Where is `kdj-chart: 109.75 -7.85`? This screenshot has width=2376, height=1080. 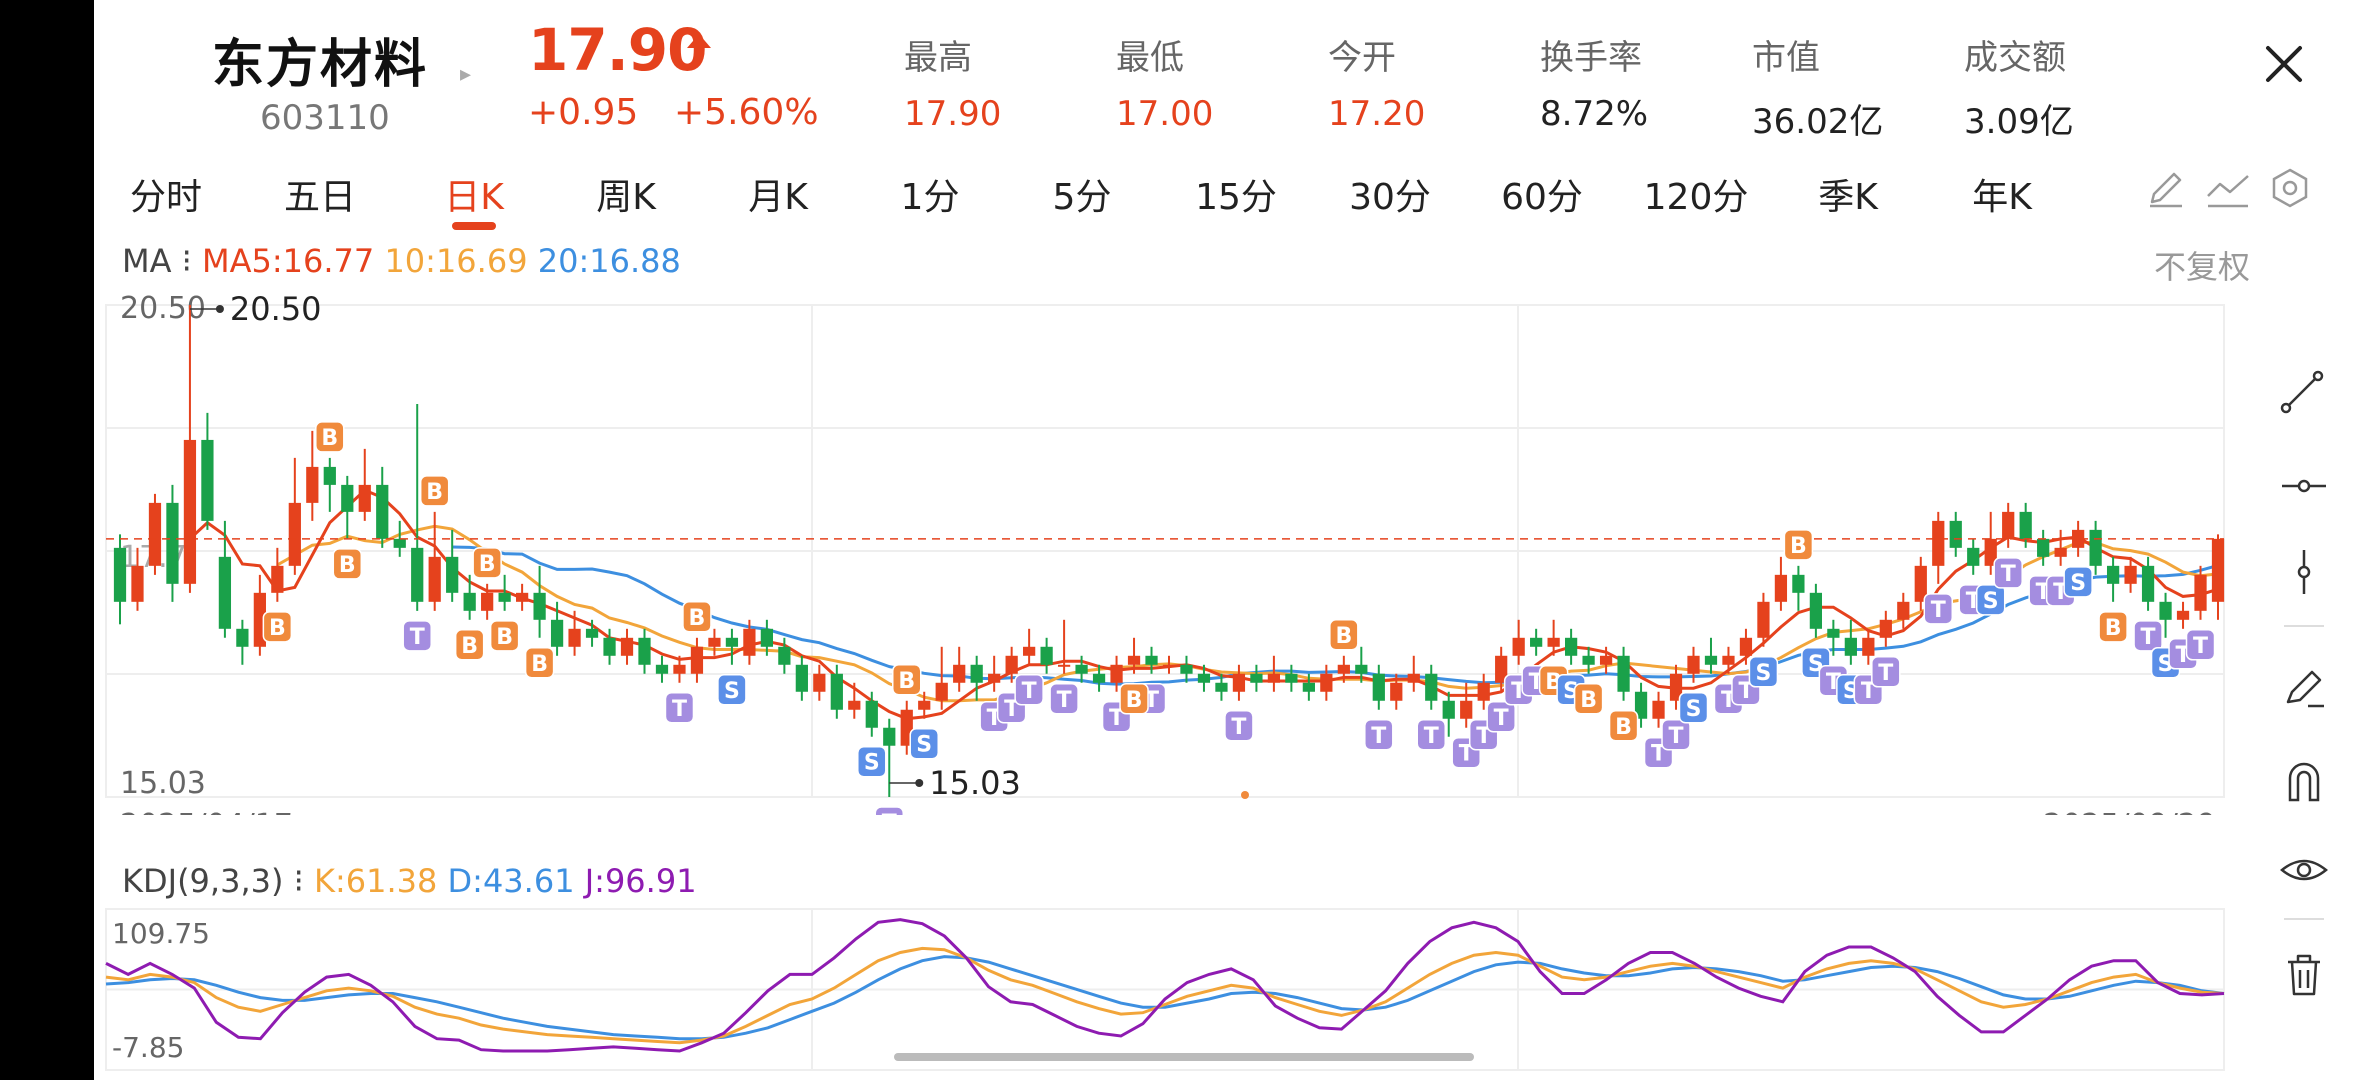 kdj-chart: 109.75 -7.85 is located at coordinates (1189, 992).